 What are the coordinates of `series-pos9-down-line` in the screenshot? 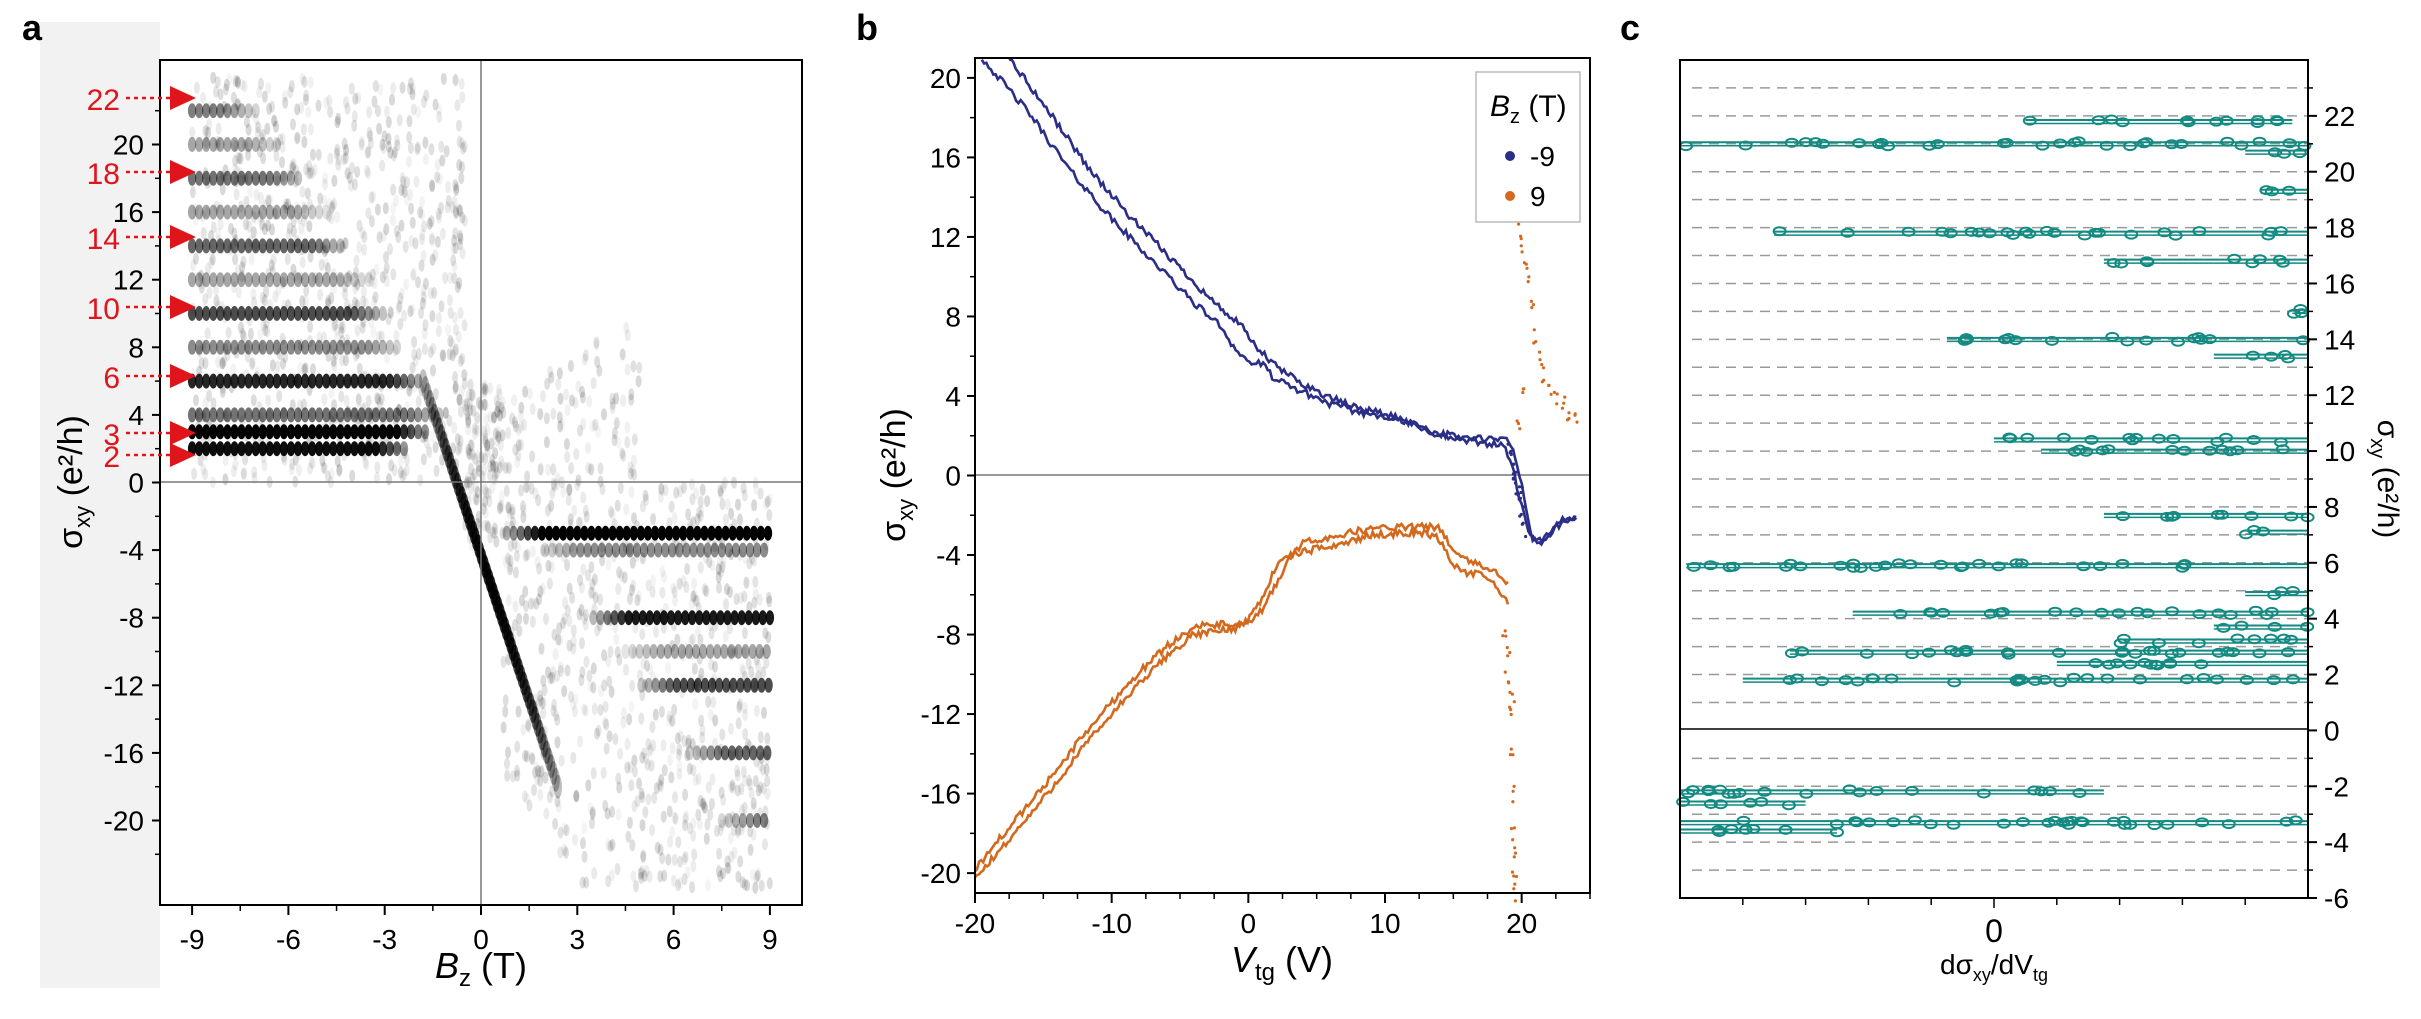 It's located at (1241, 697).